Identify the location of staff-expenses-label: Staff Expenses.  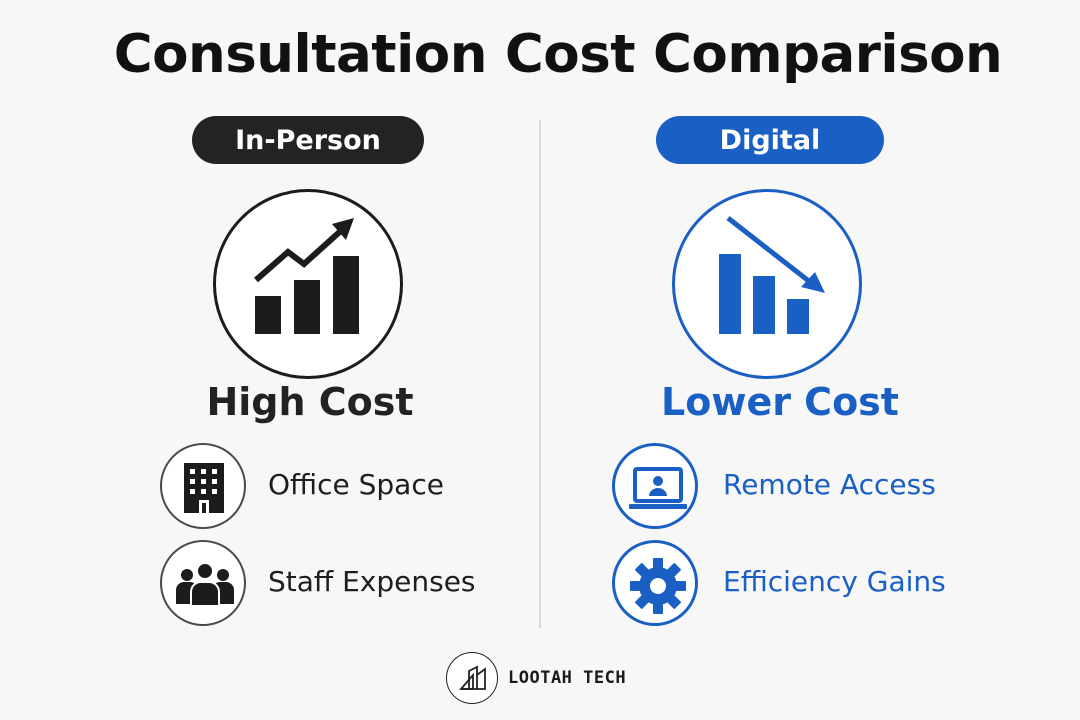
(372, 581).